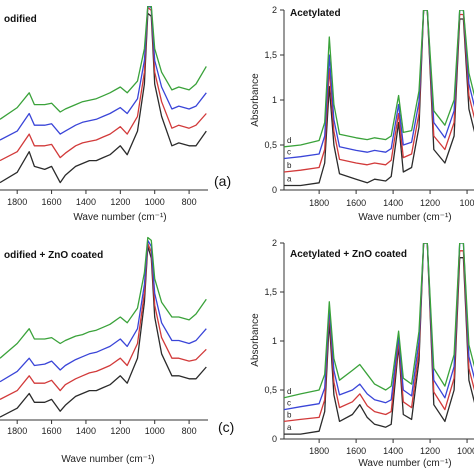 This screenshot has height=474, width=474. I want to click on panel-title: odified + ZnO coated, so click(53, 255).